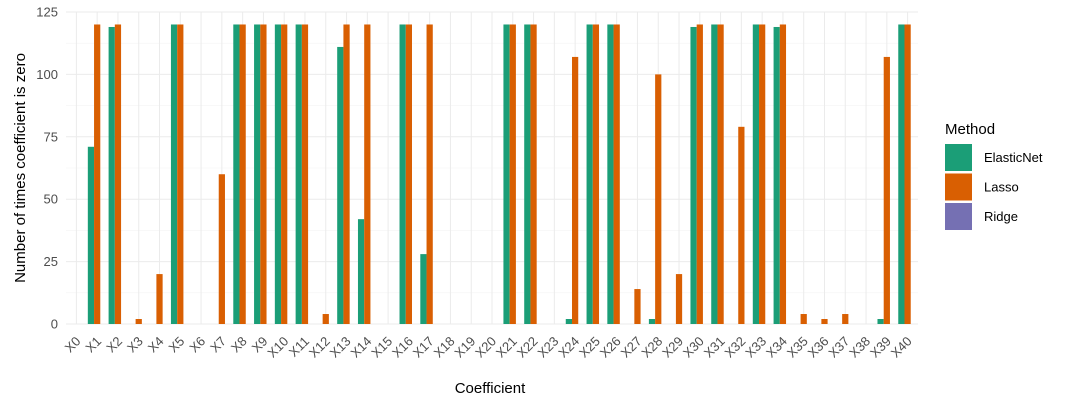 Image resolution: width=1068 pixels, height=412 pixels. What do you see at coordinates (970, 129) in the screenshot?
I see `legend-title: Method` at bounding box center [970, 129].